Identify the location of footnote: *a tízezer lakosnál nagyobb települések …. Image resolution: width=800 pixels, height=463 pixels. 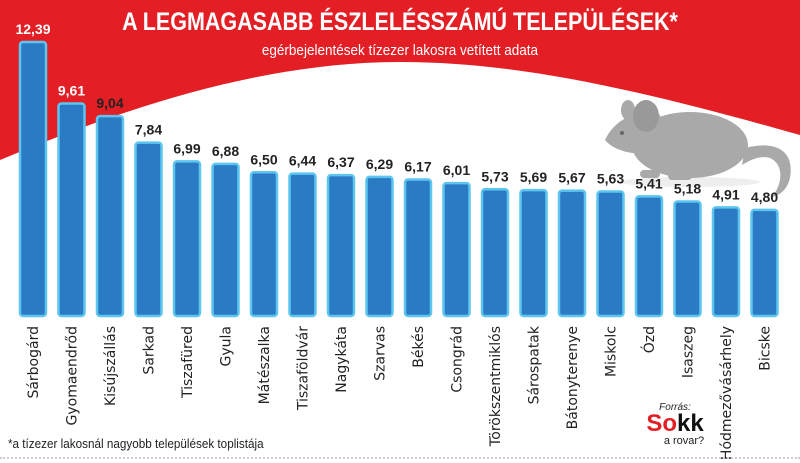
(136, 443).